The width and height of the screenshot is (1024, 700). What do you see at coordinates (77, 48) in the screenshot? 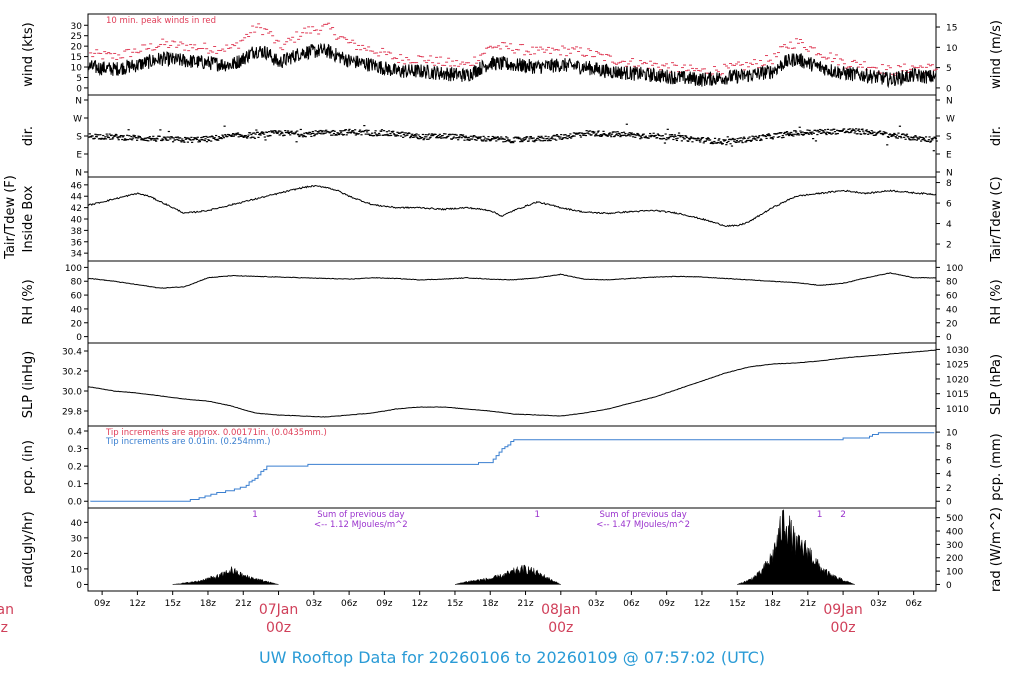
I see `left-tick-label-wind: 20` at bounding box center [77, 48].